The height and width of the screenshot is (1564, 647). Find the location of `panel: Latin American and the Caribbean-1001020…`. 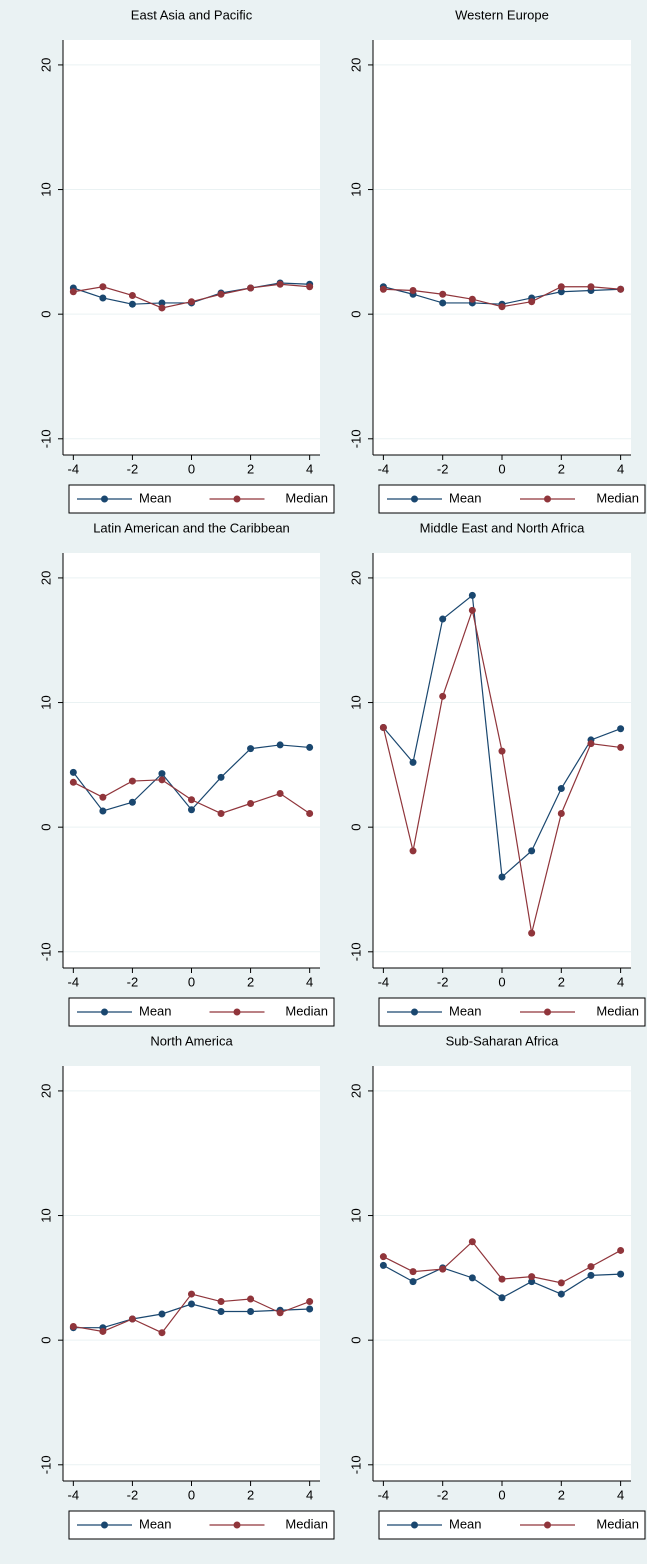

panel: Latin American and the Caribbean-1001020… is located at coordinates (186, 773).